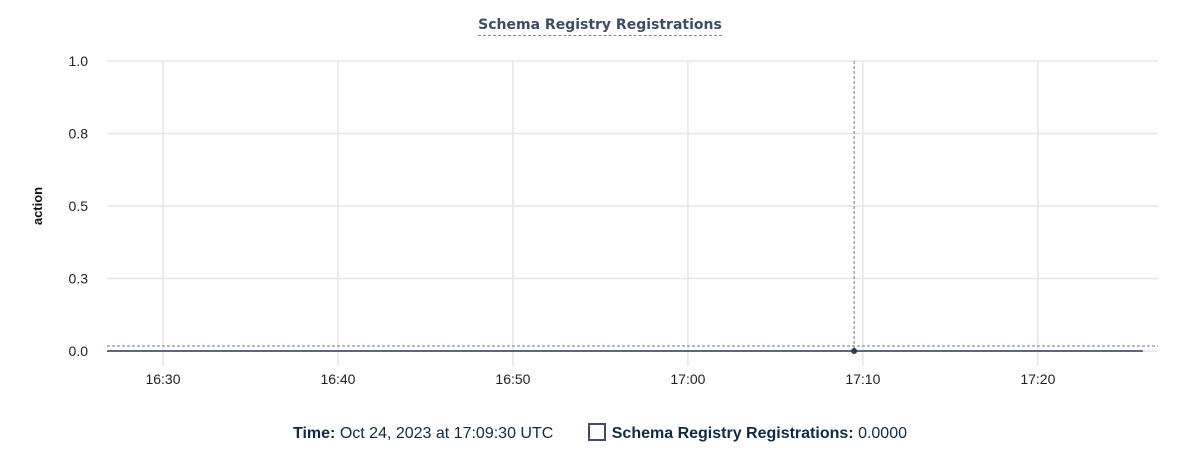 Image resolution: width=1200 pixels, height=467 pixels. I want to click on series-label: Schema Registry Registrations:, so click(732, 433).